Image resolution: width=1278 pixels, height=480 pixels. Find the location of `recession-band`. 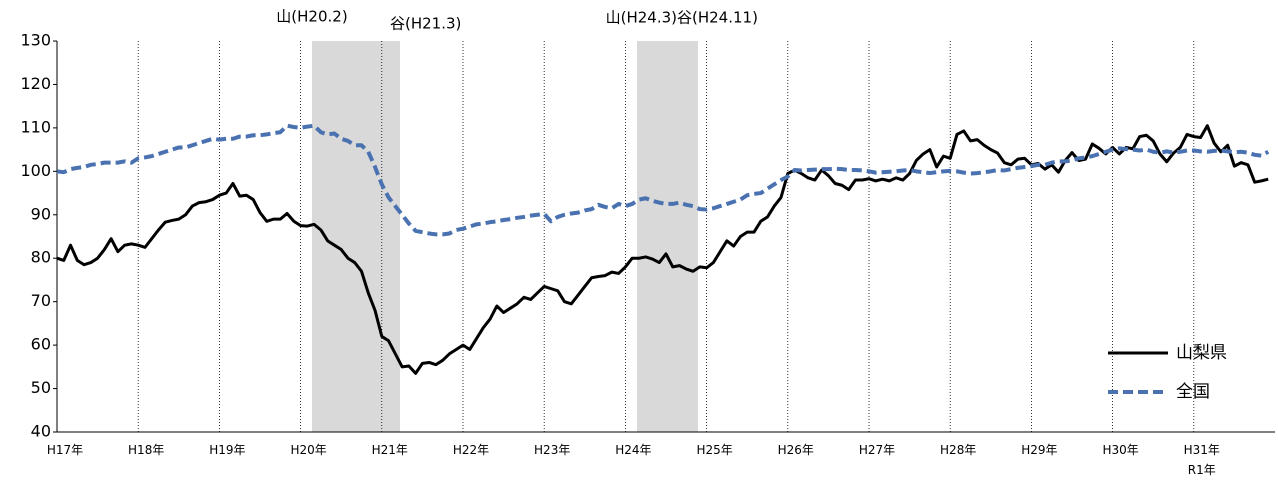

recession-band is located at coordinates (667, 236).